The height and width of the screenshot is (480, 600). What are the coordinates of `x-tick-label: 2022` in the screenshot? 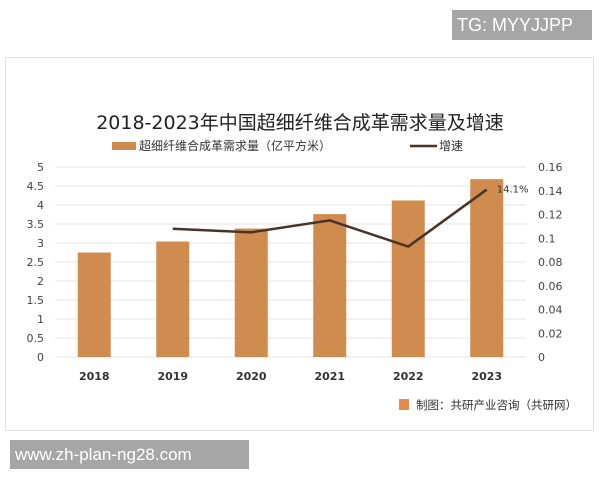 It's located at (408, 376).